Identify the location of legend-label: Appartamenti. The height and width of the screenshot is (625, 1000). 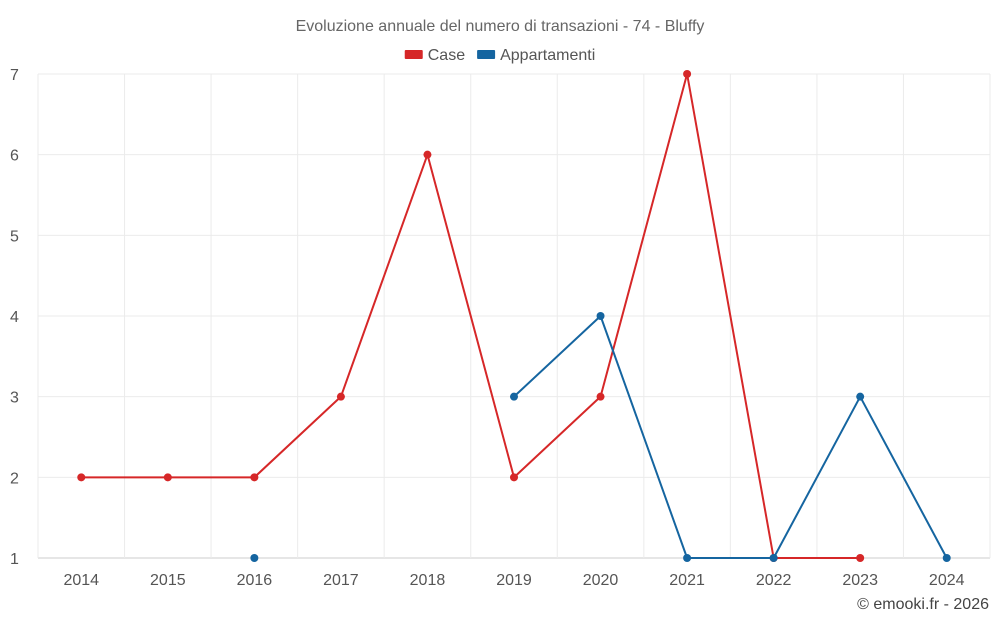
(547, 55).